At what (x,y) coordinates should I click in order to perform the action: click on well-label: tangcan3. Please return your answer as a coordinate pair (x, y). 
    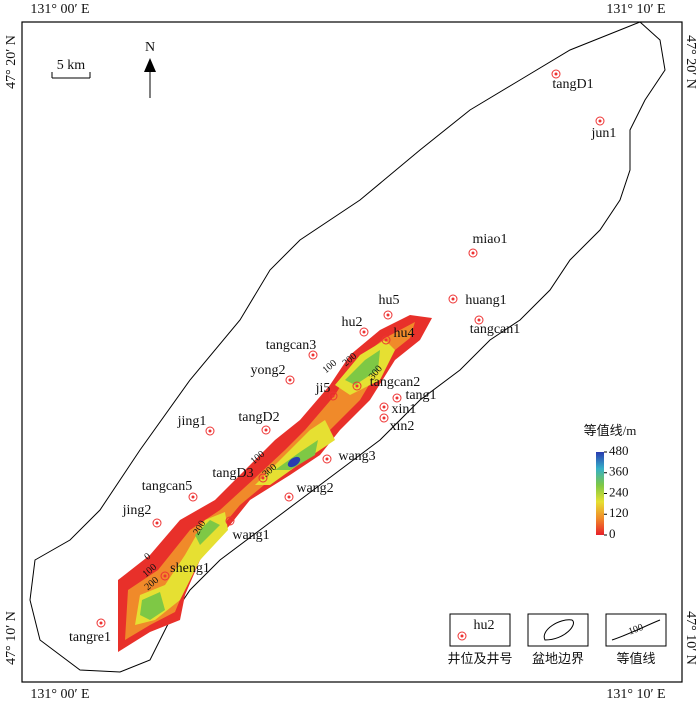
    Looking at the image, I should click on (291, 345).